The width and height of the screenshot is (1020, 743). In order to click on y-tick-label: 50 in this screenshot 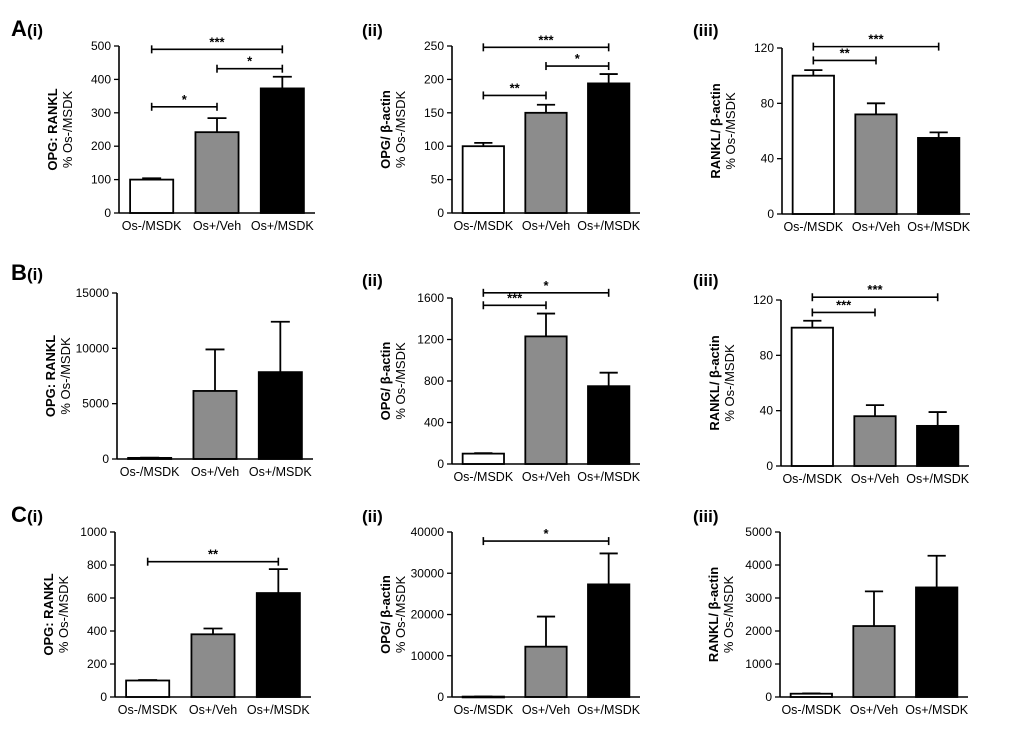, I will do `click(438, 180)`.